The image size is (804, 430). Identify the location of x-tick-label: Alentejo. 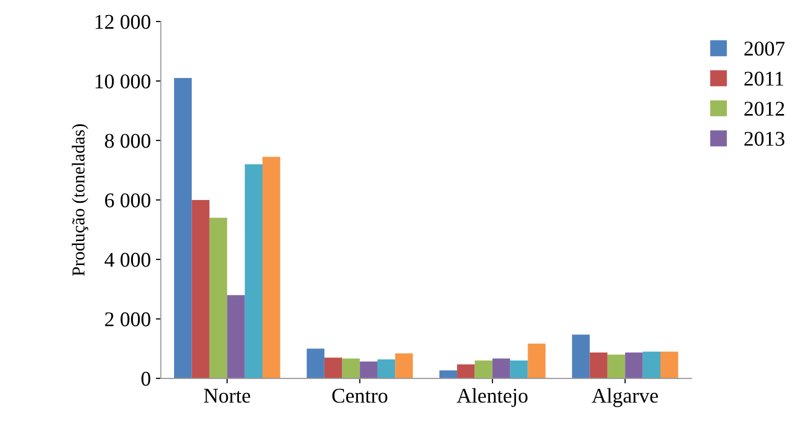
(492, 398).